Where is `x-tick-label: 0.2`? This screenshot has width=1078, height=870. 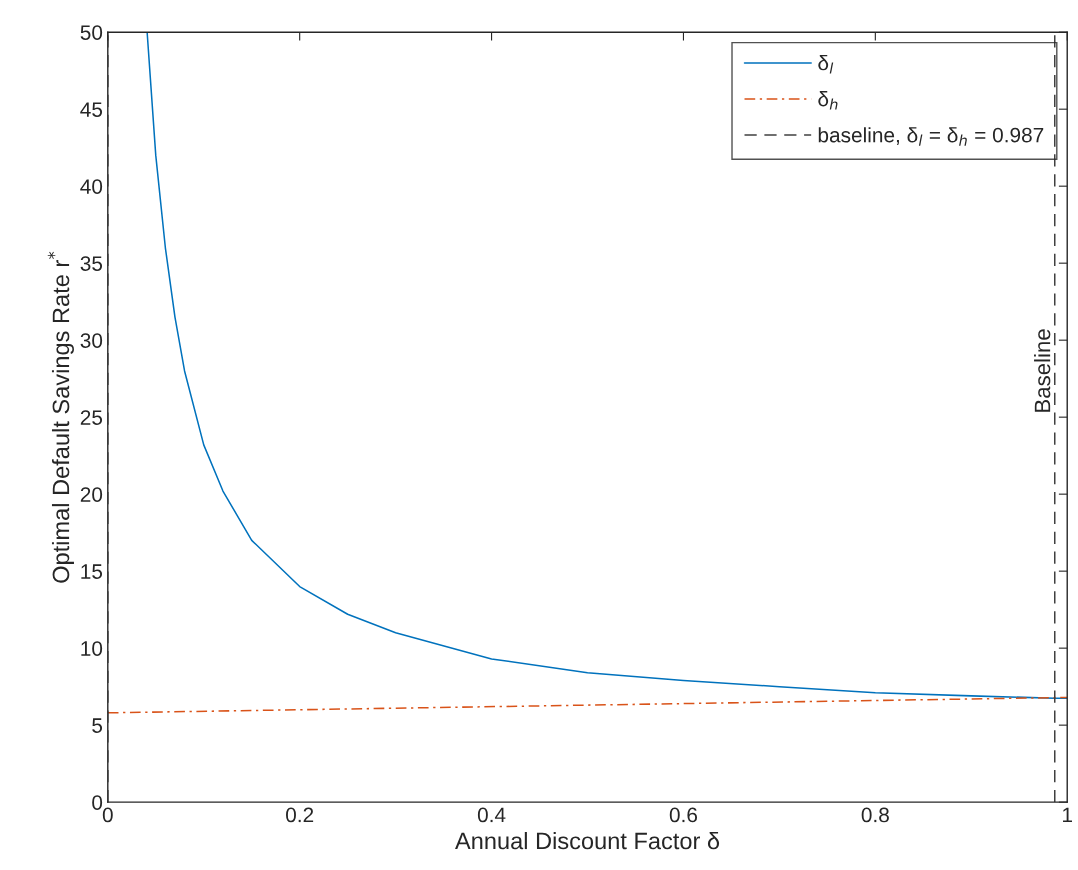 x-tick-label: 0.2 is located at coordinates (300, 815).